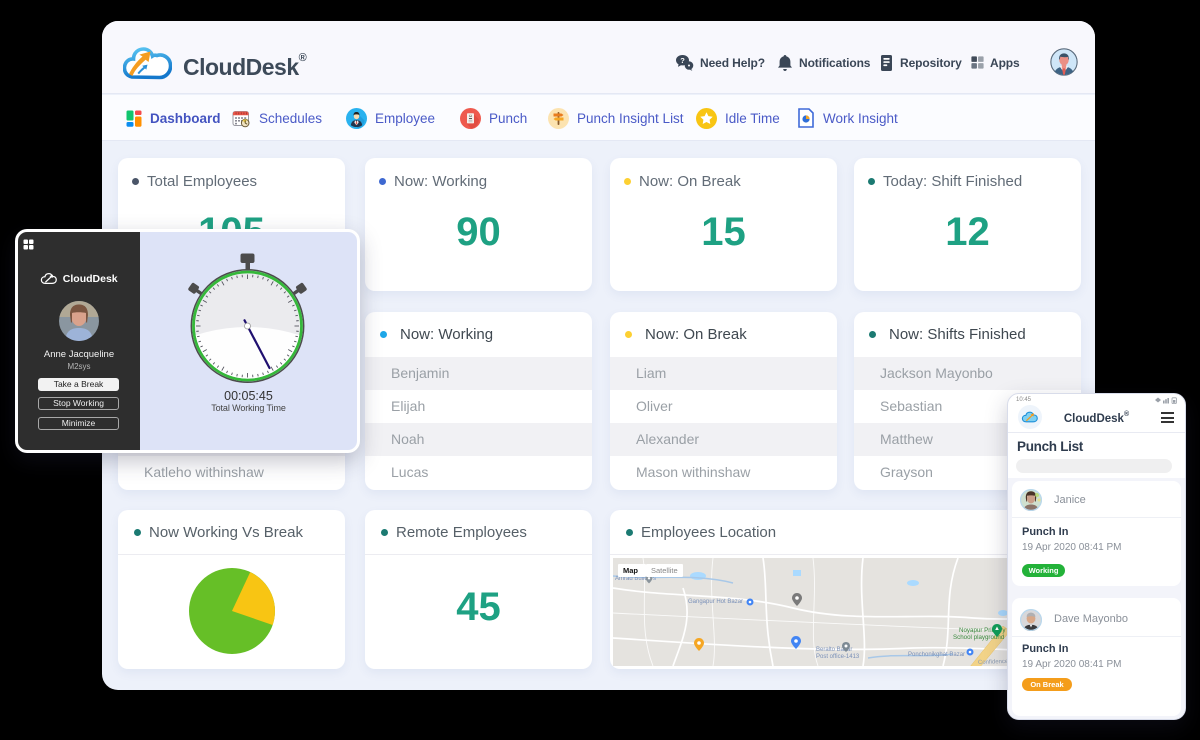 This screenshot has height=740, width=1200. What do you see at coordinates (635, 579) in the screenshot?
I see `svg-text: Amrad Builders` at bounding box center [635, 579].